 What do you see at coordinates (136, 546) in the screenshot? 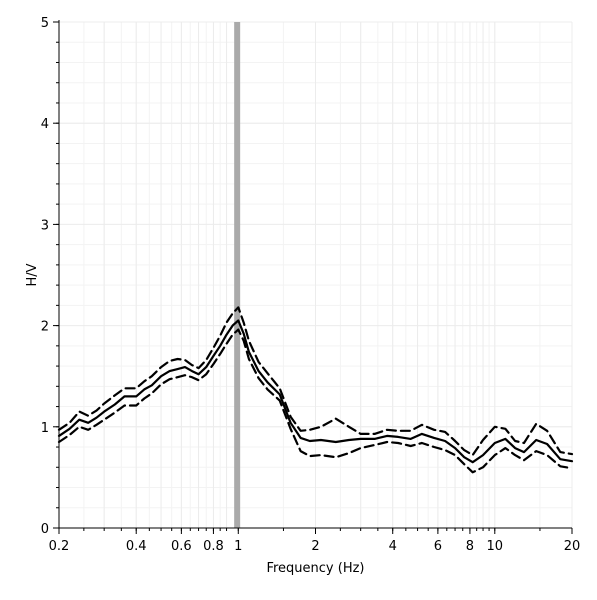
I see `x-tick-label: 0.4` at bounding box center [136, 546].